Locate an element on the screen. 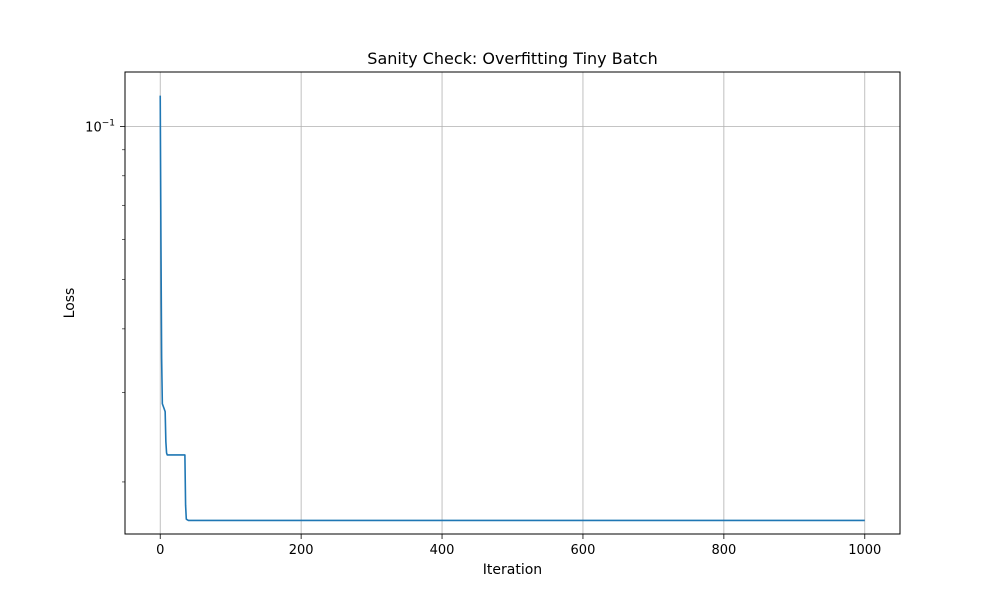  chart-title: Sanity Check: Overfitting Tiny Batch is located at coordinates (512, 58).